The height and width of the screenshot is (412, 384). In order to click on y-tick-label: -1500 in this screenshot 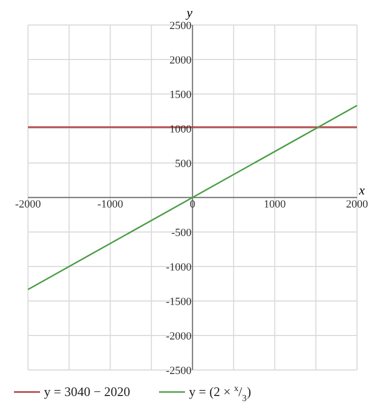, I will do `click(179, 302)`.